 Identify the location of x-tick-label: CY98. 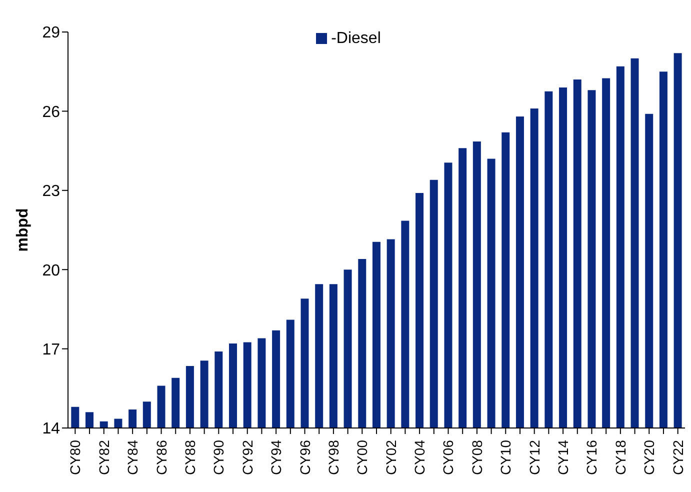
(333, 458).